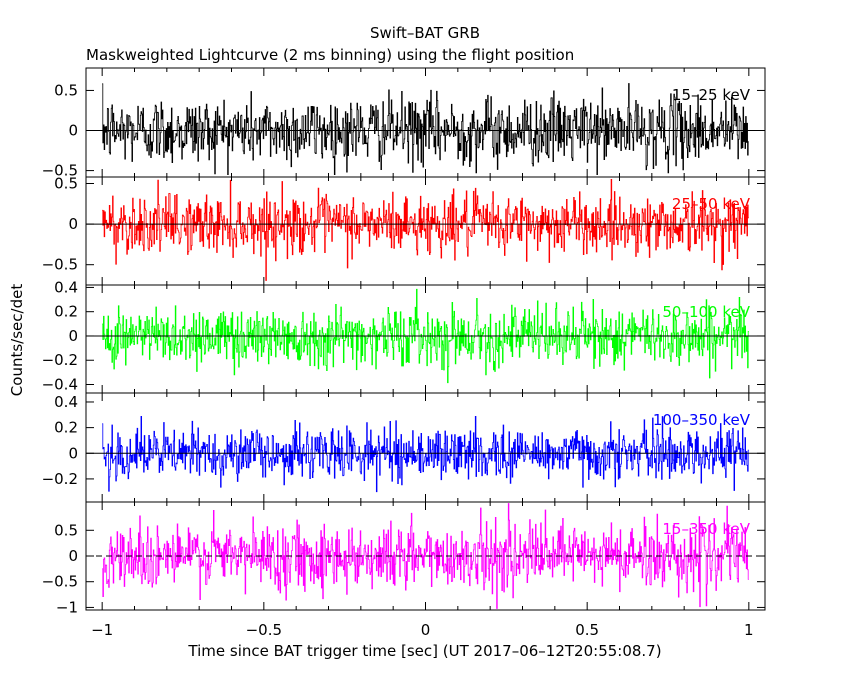  What do you see at coordinates (60, 385) in the screenshot?
I see `y-tick-label: −0.4` at bounding box center [60, 385].